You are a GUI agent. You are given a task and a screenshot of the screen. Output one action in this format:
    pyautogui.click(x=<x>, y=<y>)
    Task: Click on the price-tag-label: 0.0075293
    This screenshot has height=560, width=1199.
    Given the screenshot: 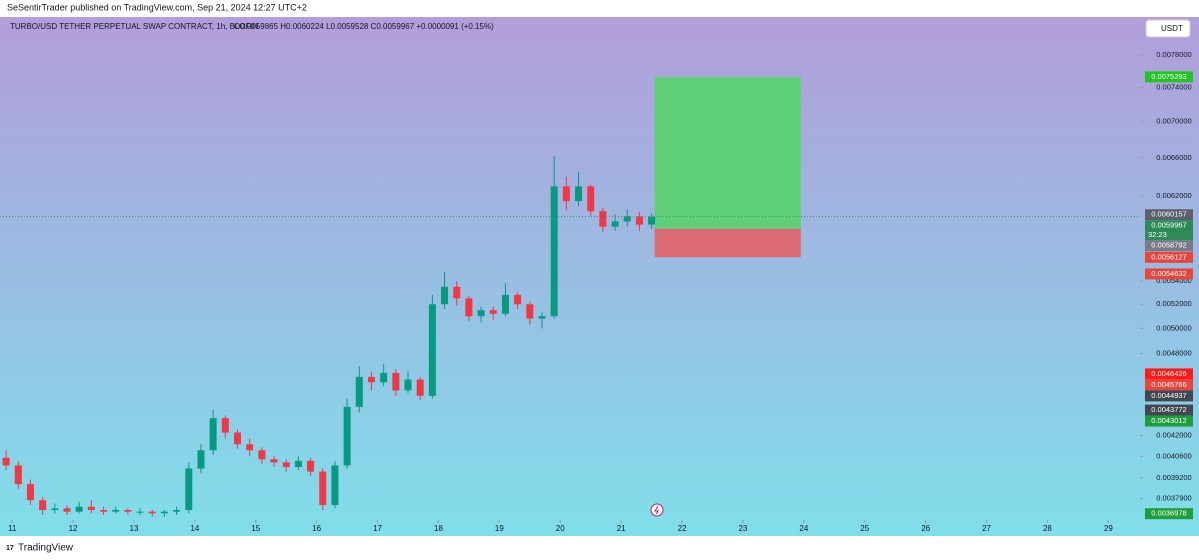 What is the action you would take?
    pyautogui.click(x=1168, y=76)
    